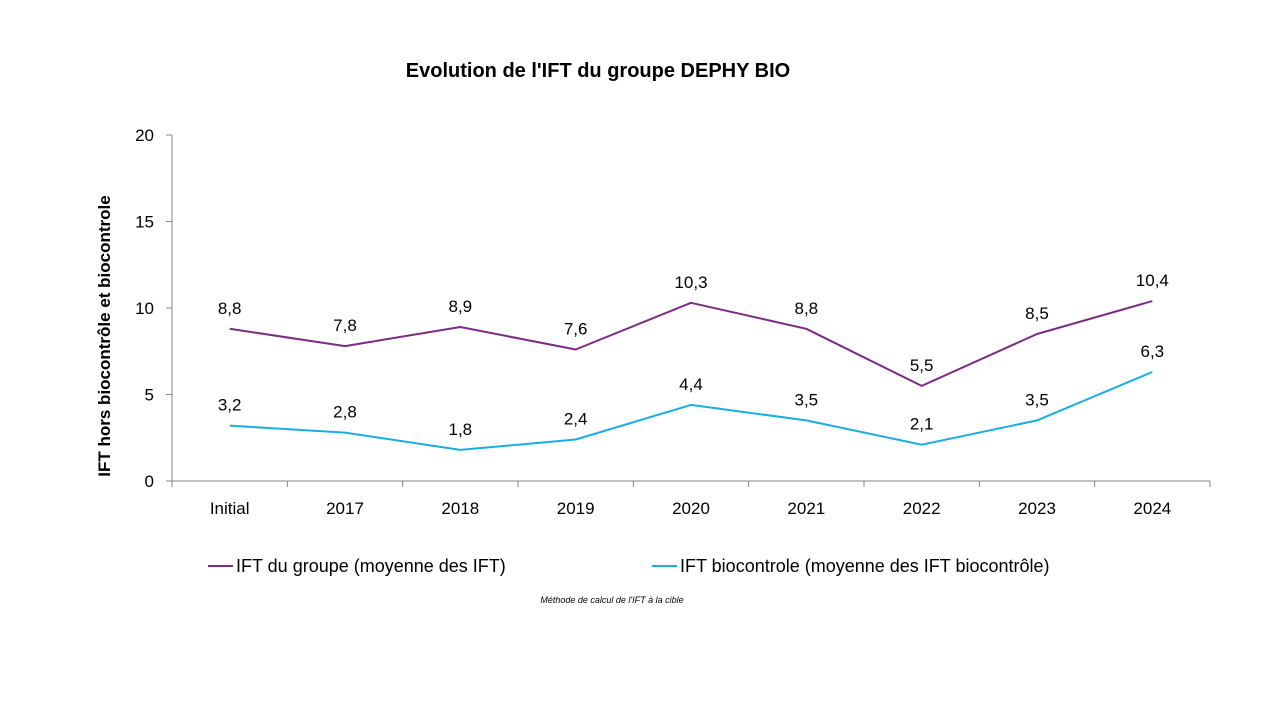 Image resolution: width=1280 pixels, height=720 pixels. Describe the element at coordinates (345, 508) in the screenshot. I see `x-tick-label: 2017` at that location.